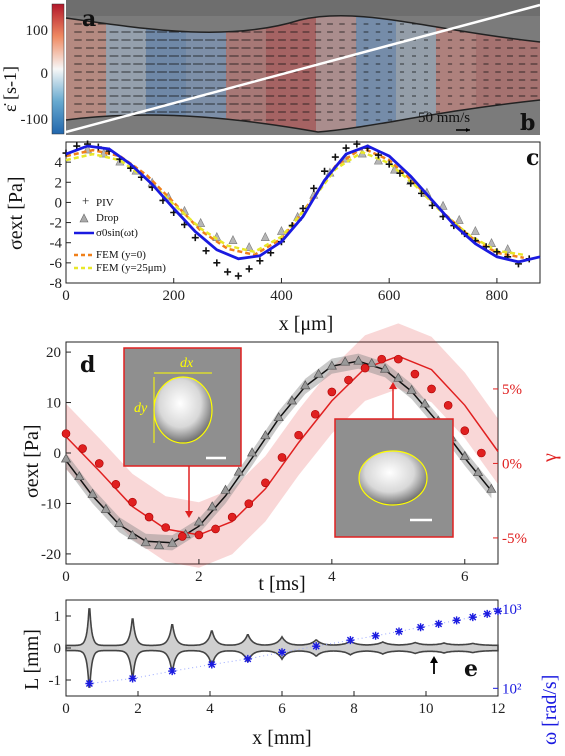 This screenshot has height=756, width=565. I want to click on panel-letter-c: c, so click(532, 158).